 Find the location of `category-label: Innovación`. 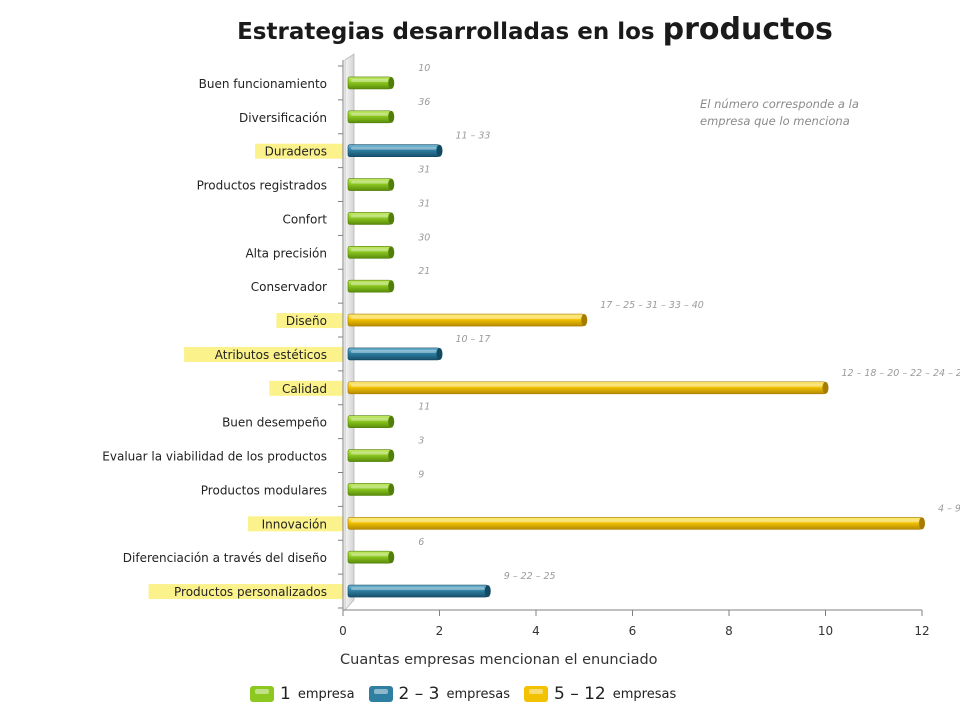

category-label: Innovación is located at coordinates (294, 524).